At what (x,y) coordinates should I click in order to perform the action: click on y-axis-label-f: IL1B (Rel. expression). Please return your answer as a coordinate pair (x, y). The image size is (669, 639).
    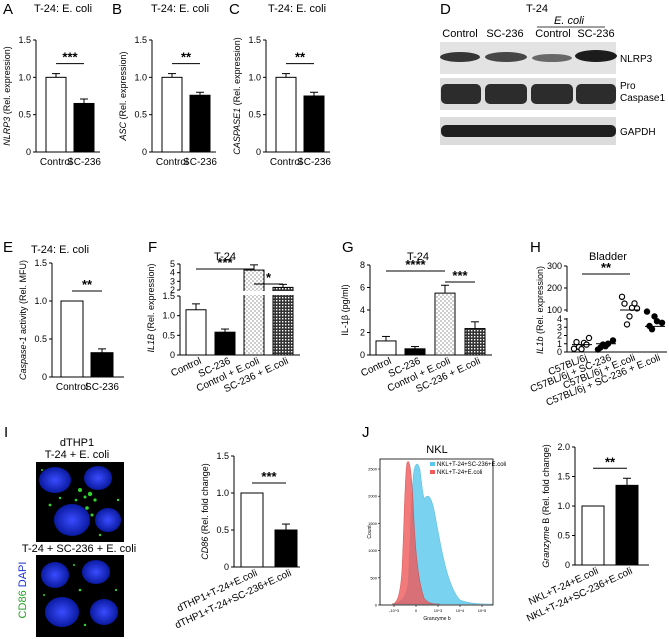
    Looking at the image, I should click on (151, 307).